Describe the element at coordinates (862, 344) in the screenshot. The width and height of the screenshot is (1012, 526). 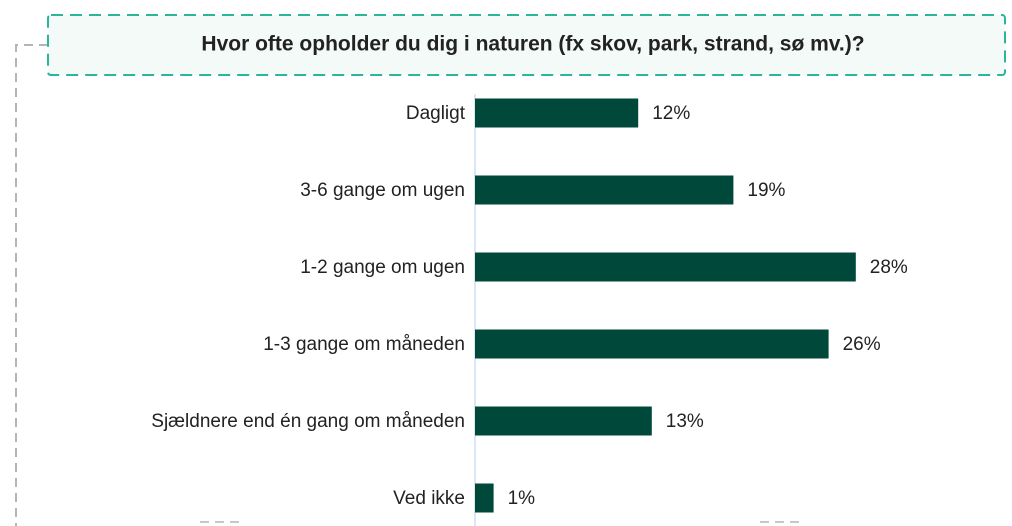
I see `value-label: 26%` at that location.